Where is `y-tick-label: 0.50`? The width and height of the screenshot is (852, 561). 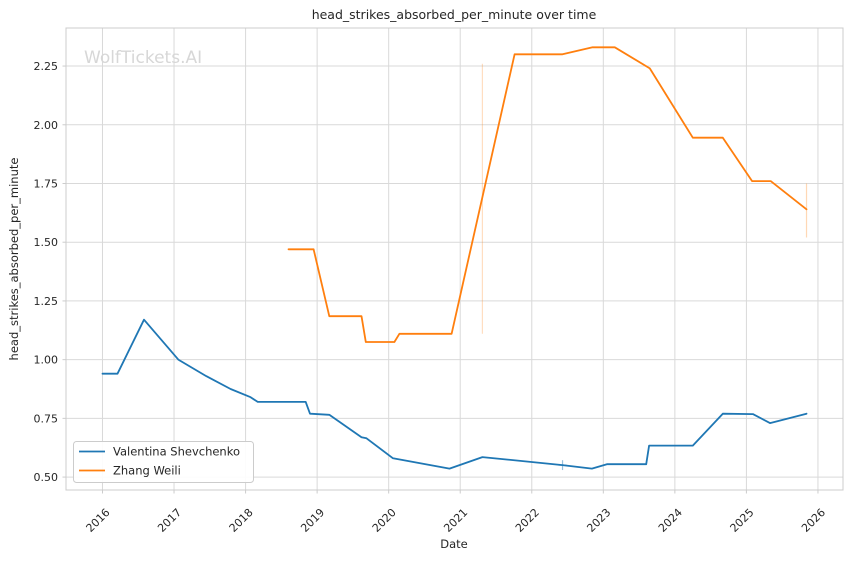
y-tick-label: 0.50 is located at coordinates (46, 477).